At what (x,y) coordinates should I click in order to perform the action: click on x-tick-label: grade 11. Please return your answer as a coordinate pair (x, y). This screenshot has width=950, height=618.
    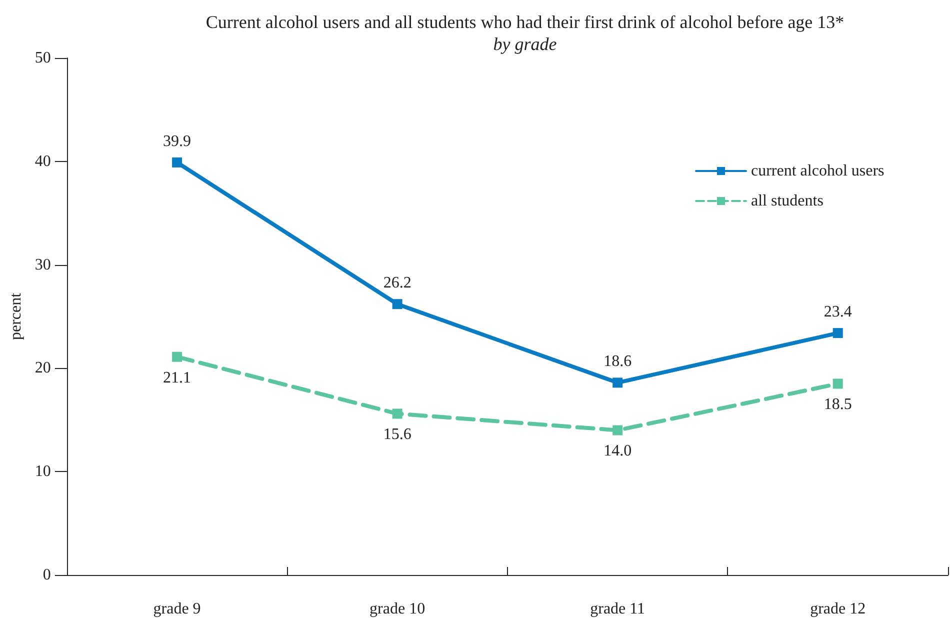
    Looking at the image, I should click on (618, 609).